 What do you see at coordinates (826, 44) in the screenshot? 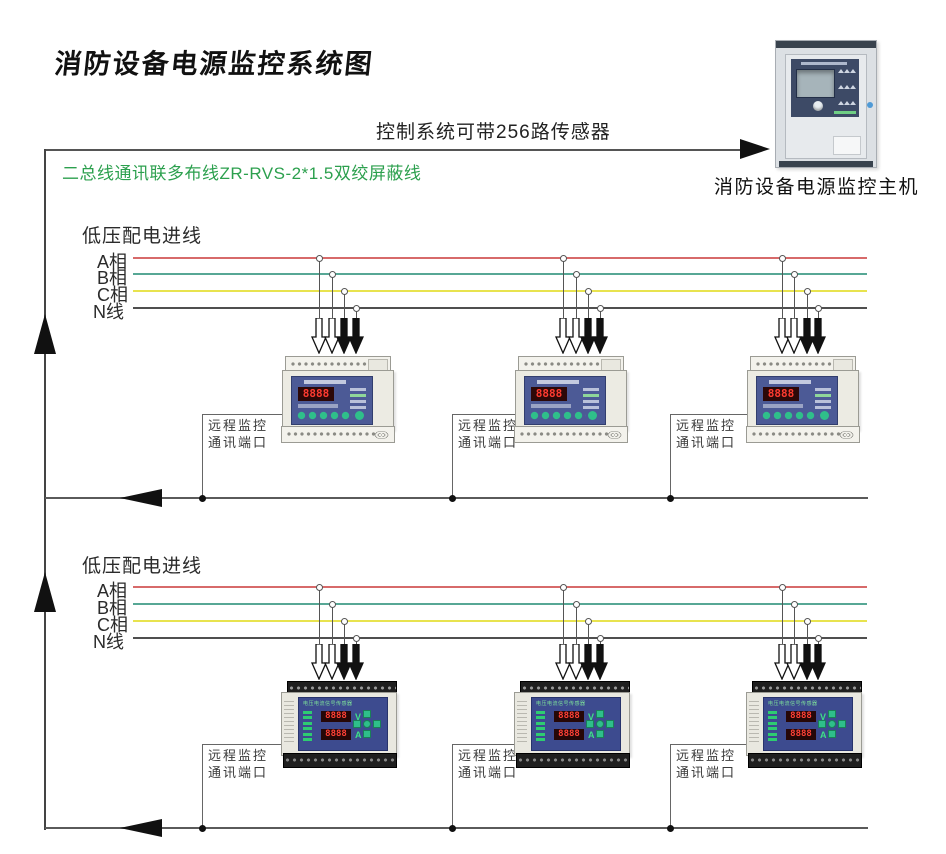
I see `host-top-trim` at bounding box center [826, 44].